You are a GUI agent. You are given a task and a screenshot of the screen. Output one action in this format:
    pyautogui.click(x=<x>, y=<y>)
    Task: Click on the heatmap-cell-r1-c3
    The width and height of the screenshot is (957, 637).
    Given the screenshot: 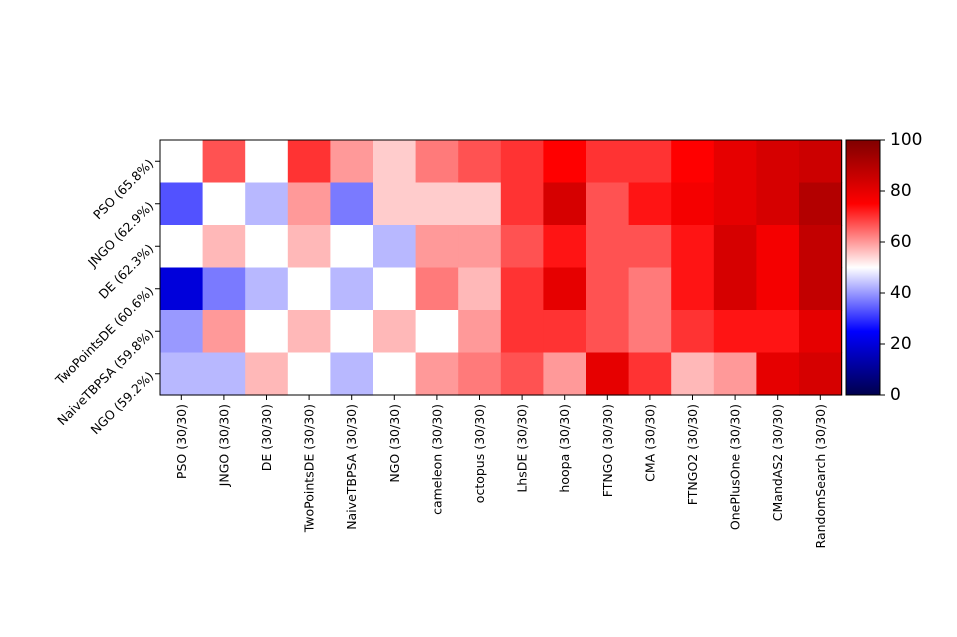 What is the action you would take?
    pyautogui.click(x=309, y=204)
    